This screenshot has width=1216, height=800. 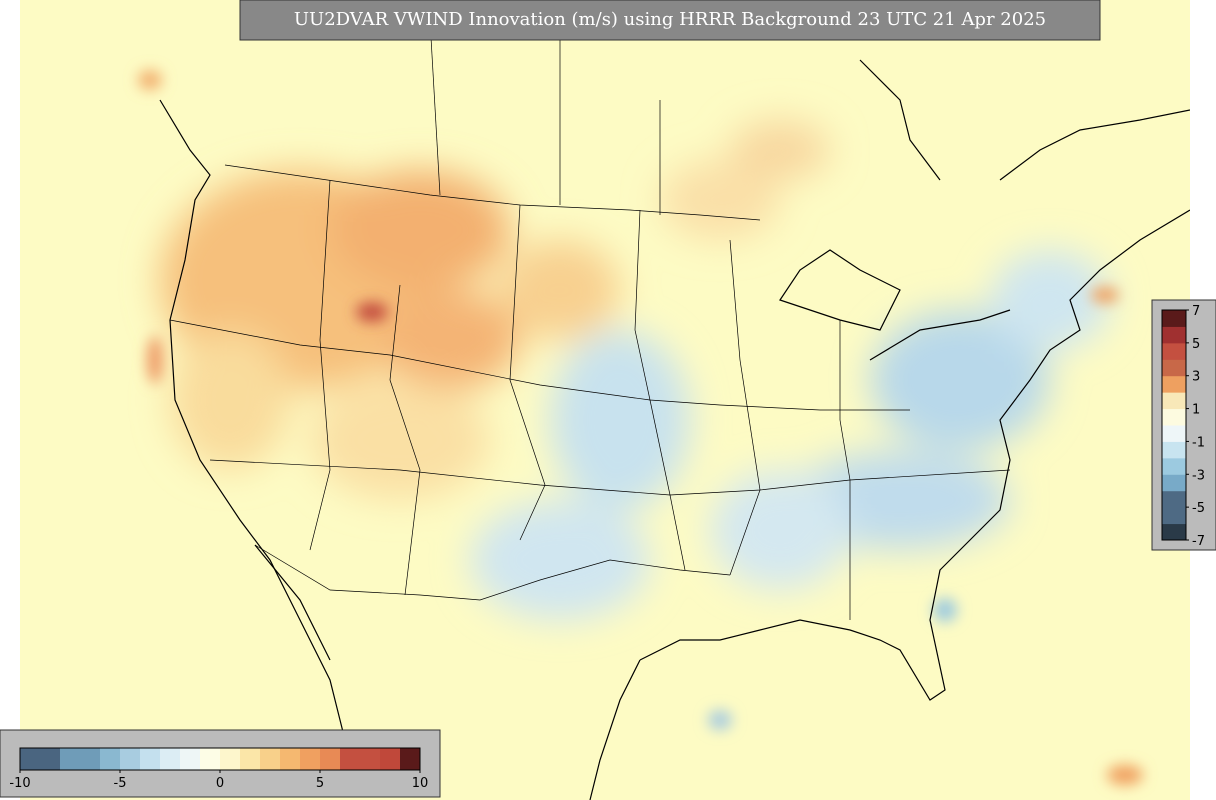 I want to click on colorbar-tick-label: 10, so click(x=420, y=783).